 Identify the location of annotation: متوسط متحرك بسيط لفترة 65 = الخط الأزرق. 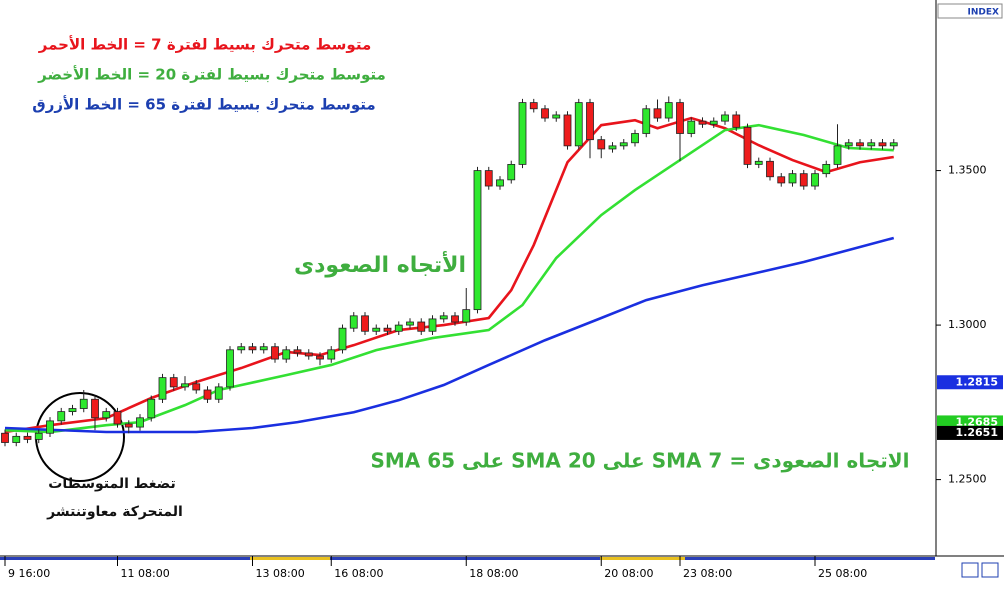
(203, 105).